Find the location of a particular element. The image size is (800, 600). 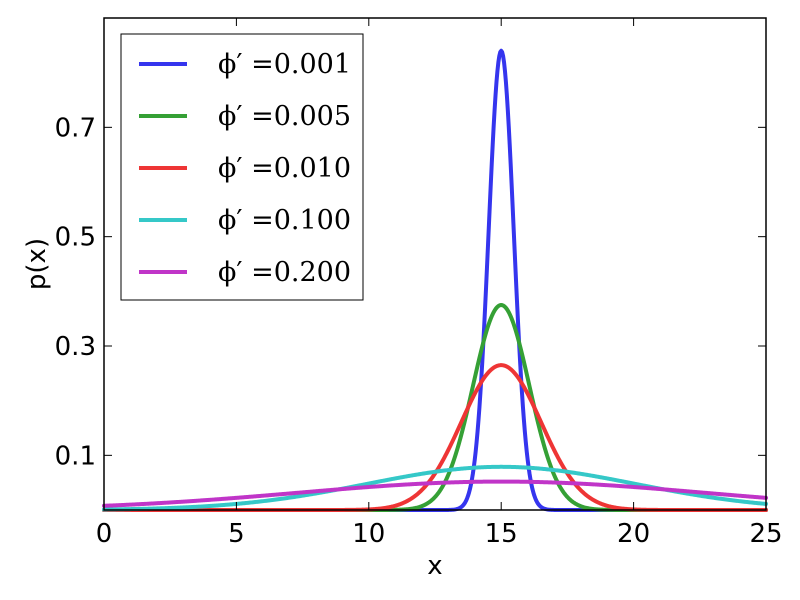

legend-label-3: ϕ′ =0.100 is located at coordinates (284, 220).